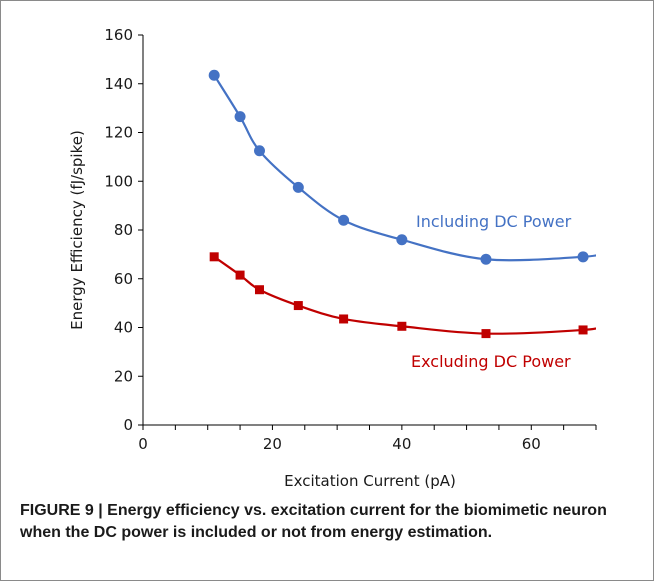 This screenshot has width=654, height=581. I want to click on y-tick-label: 100, so click(118, 181).